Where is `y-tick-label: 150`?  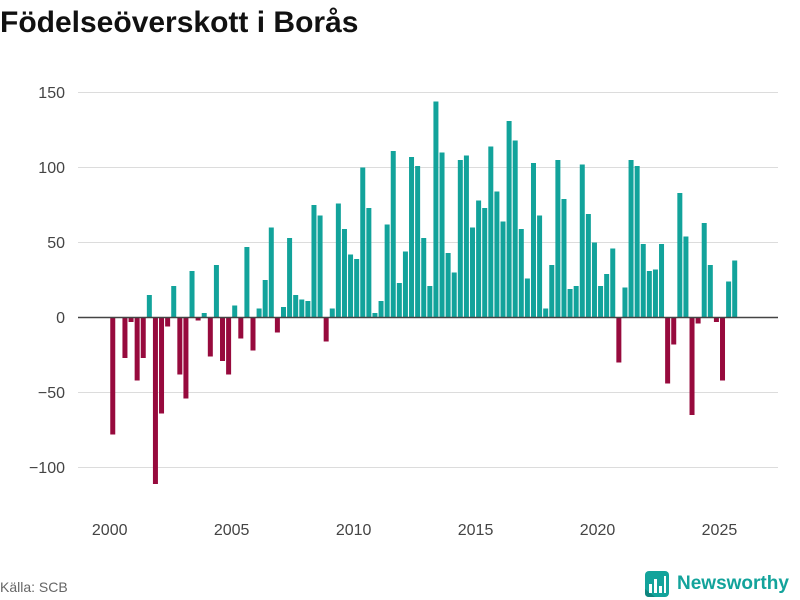
y-tick-label: 150 is located at coordinates (51, 93).